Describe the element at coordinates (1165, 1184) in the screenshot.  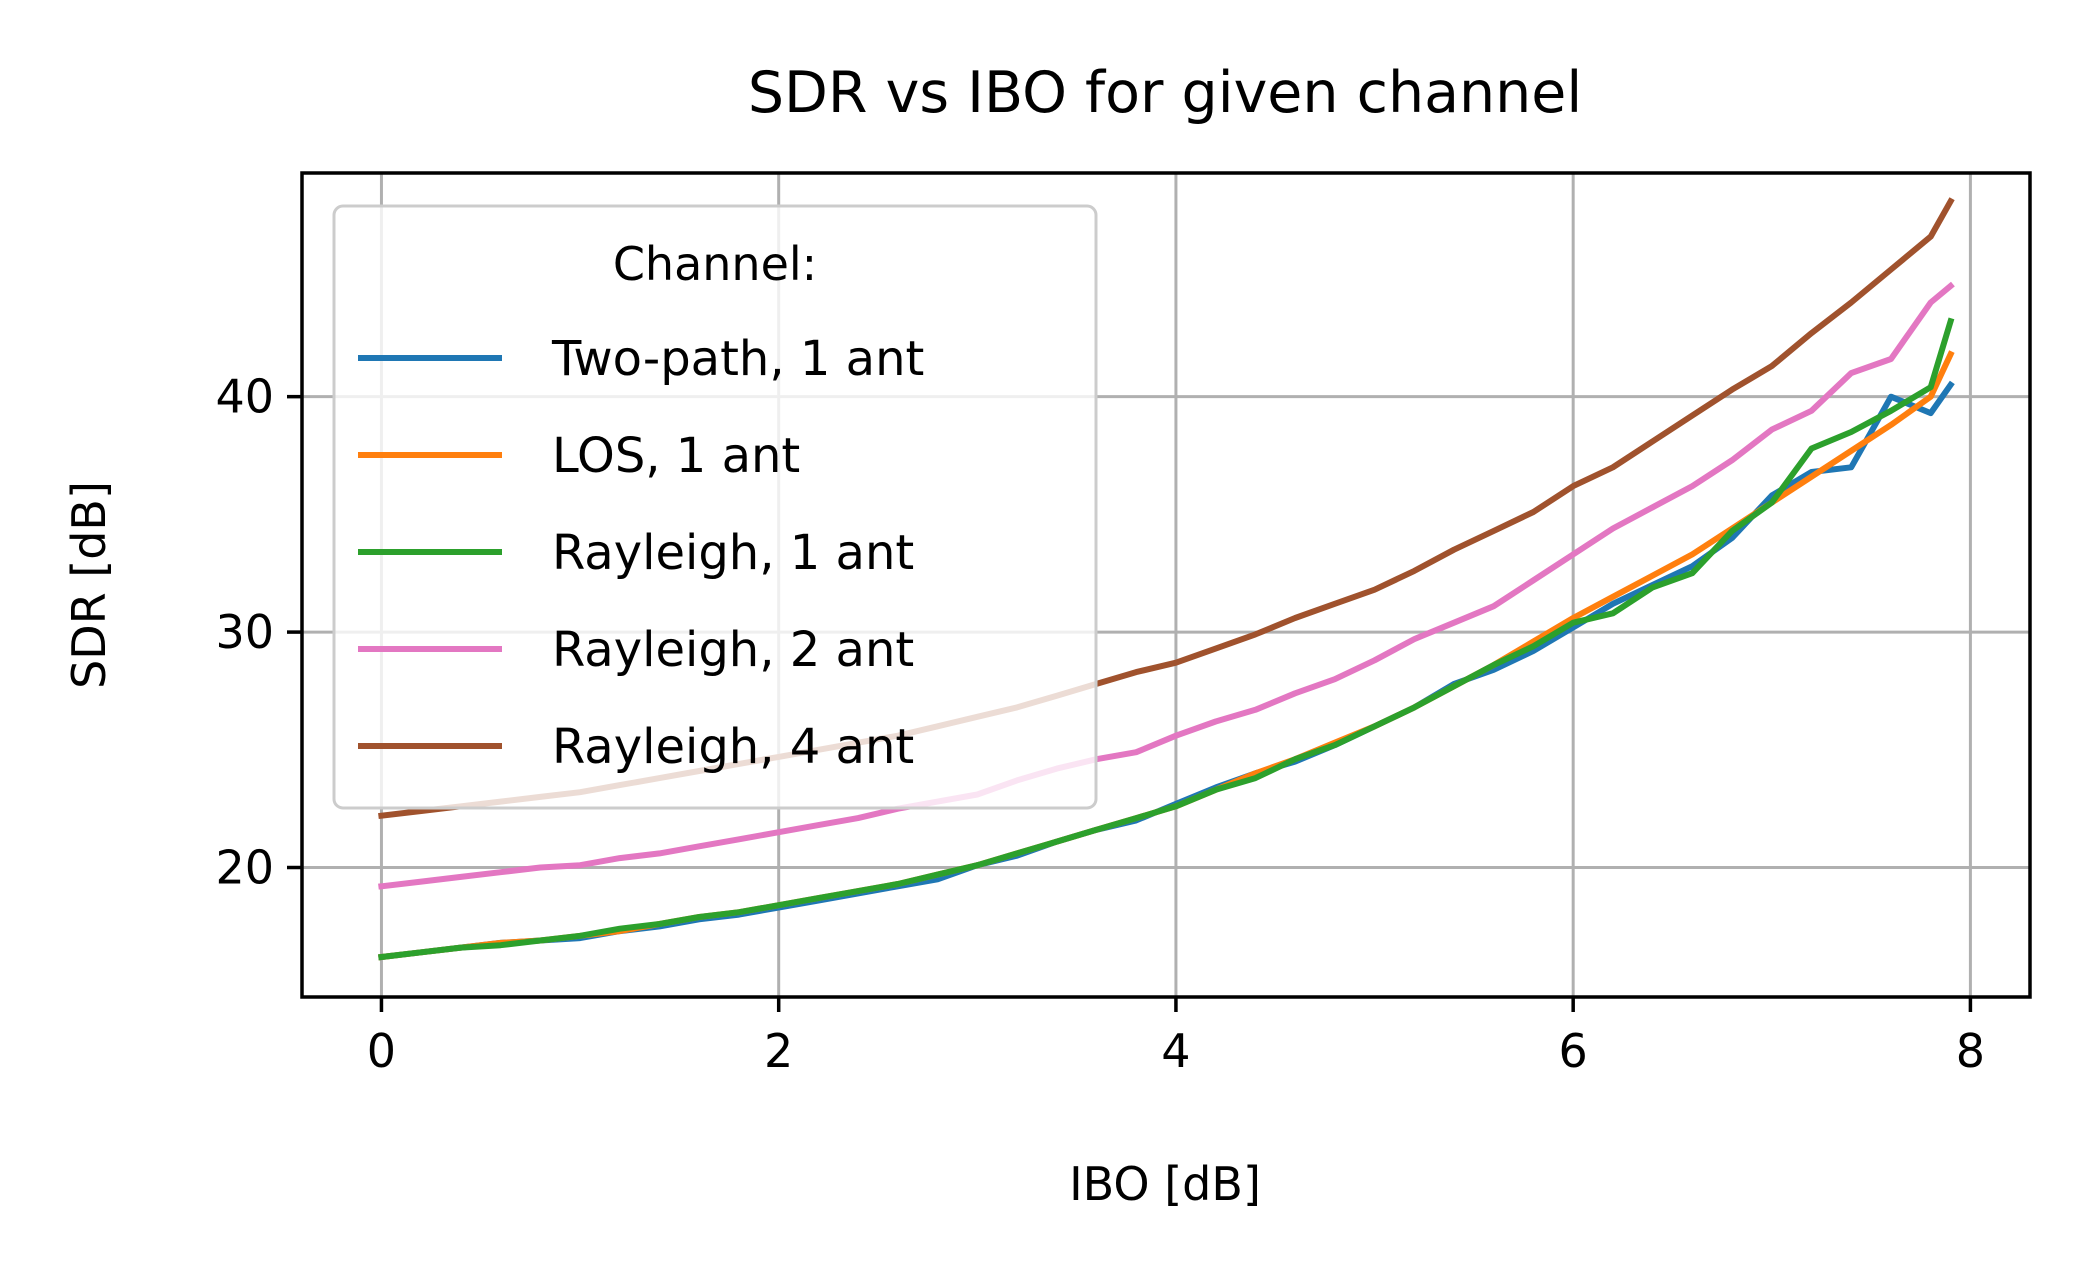
I see `x-axis-label: IBO [dB]` at that location.